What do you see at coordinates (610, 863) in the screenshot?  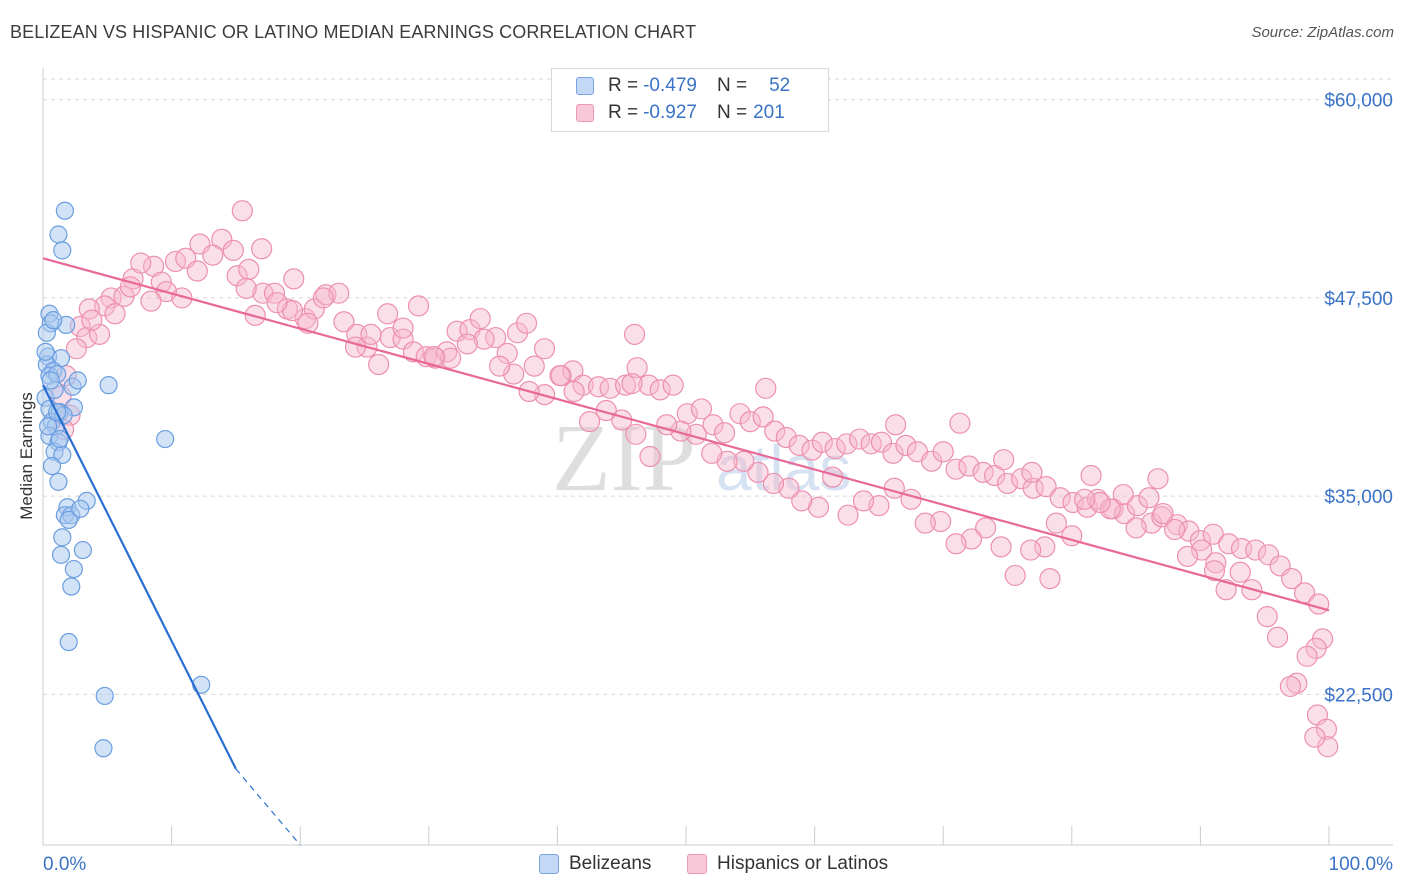 I see `bottom-legend-label-belizeans: Belizeans` at bounding box center [610, 863].